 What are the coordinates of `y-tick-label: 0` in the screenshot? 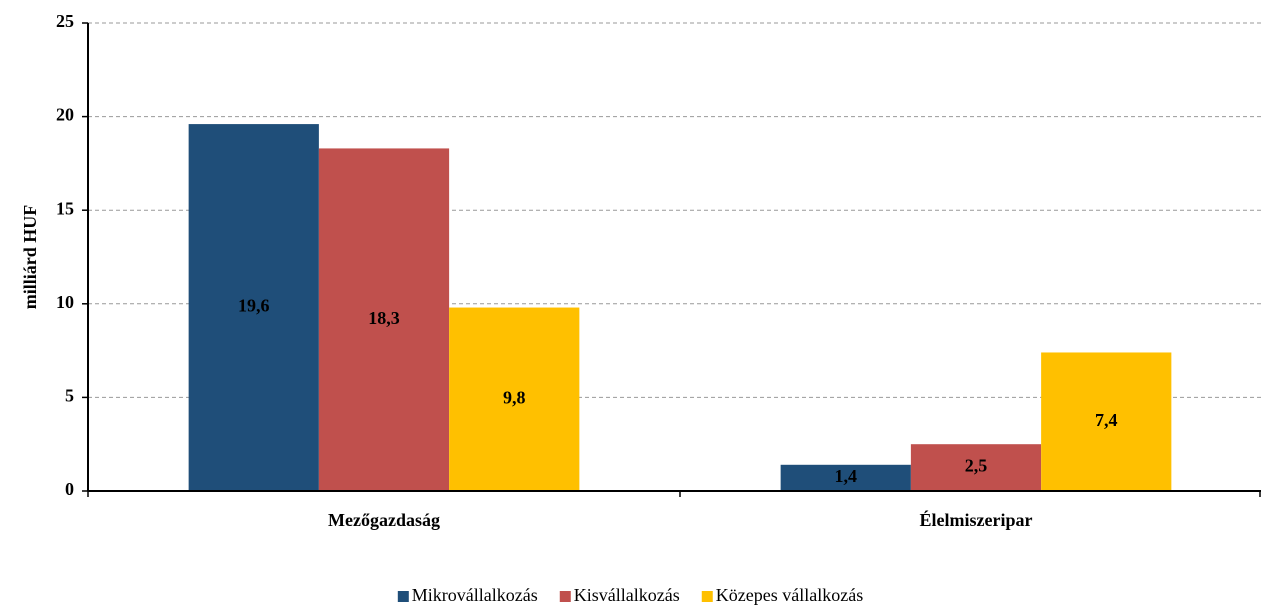 It's located at (69, 489).